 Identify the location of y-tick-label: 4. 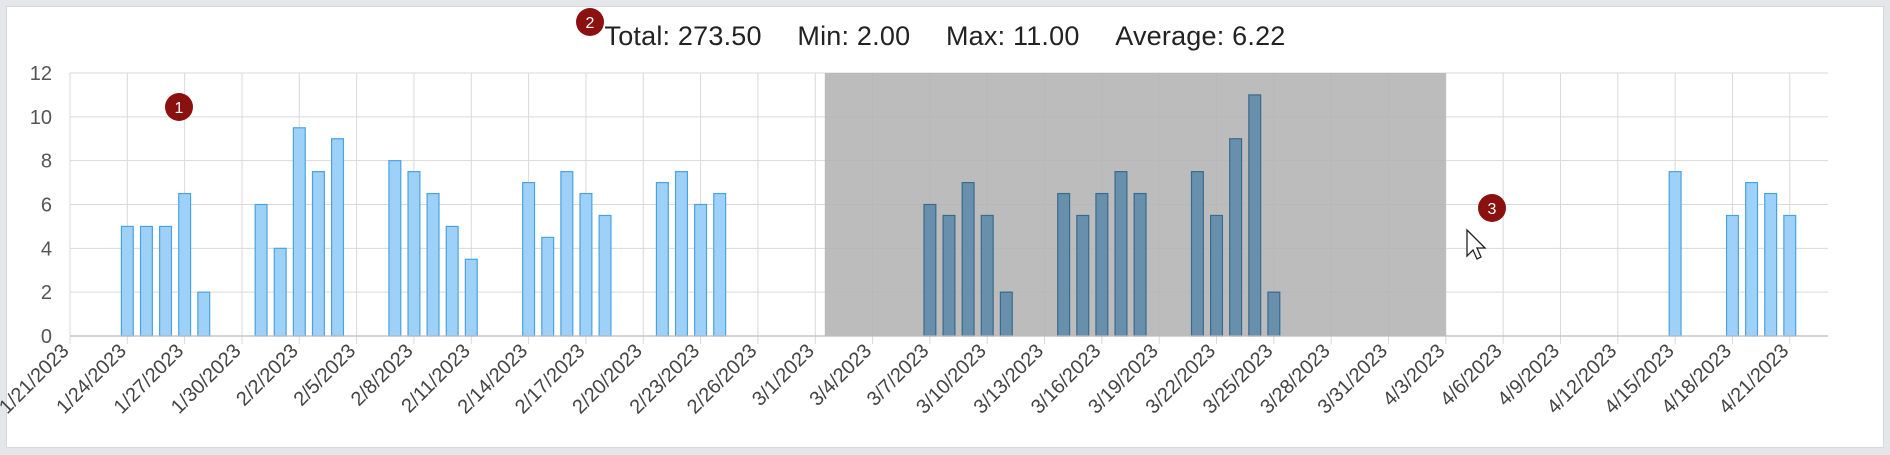
(46, 249).